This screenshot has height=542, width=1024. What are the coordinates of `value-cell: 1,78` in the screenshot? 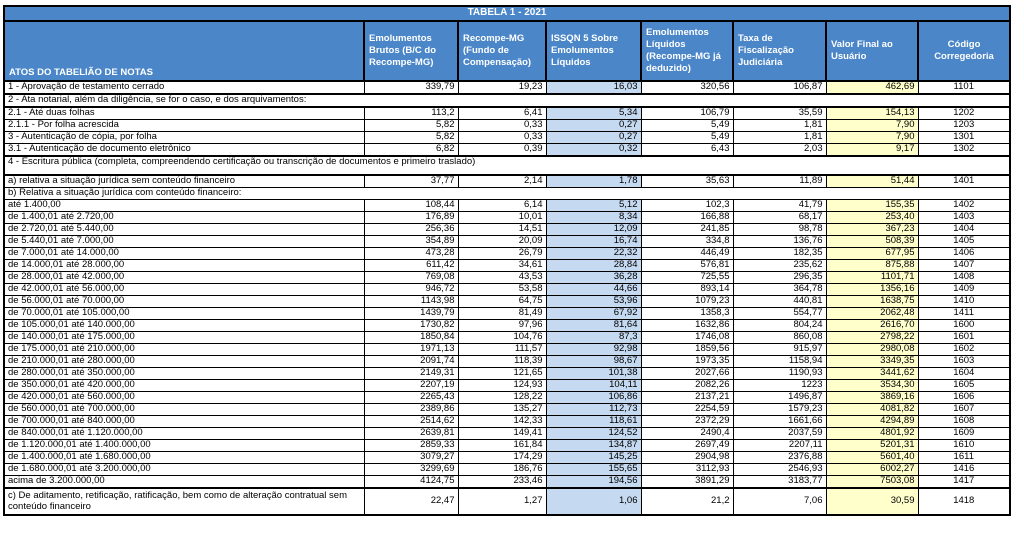 It's located at (593, 181).